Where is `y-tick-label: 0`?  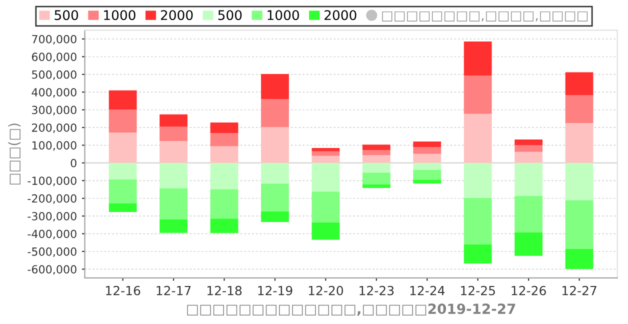
y-tick-label: 0 is located at coordinates (73, 163).